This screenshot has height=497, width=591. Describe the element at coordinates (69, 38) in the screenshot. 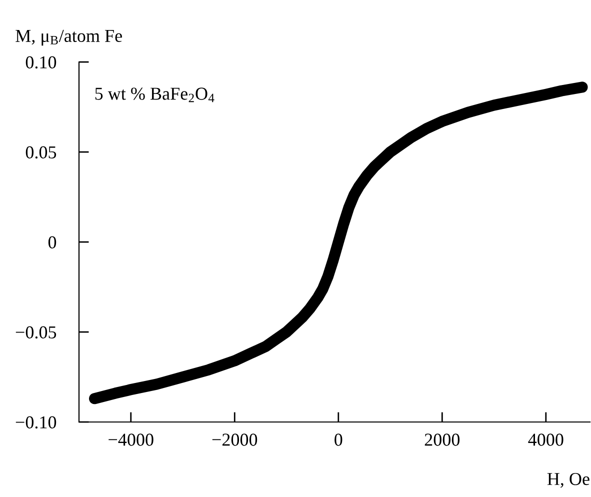

I see `y-axis-title: M, μ$_{B}$/atom Fe` at that location.